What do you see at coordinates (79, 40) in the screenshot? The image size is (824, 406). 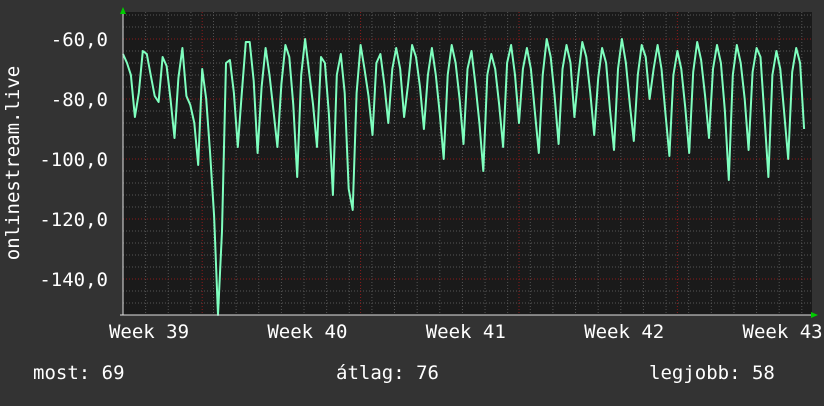 I see `y-tick-label: -60,0` at bounding box center [79, 40].